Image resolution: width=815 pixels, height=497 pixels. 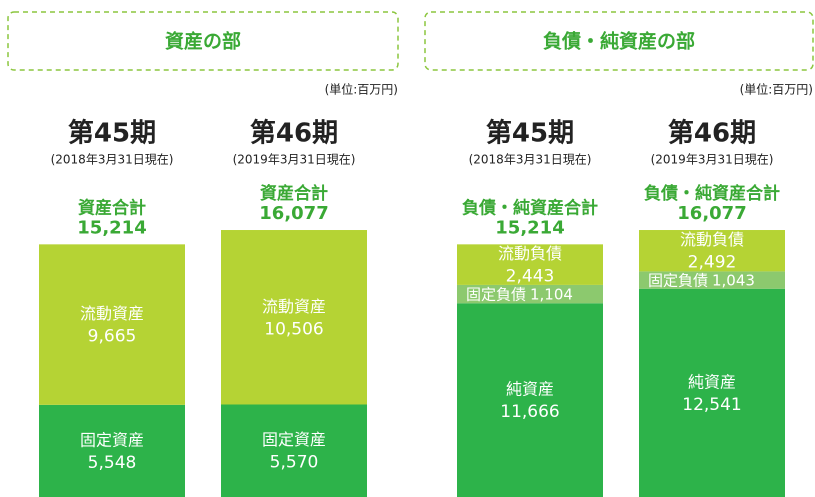 I want to click on segment-value: 12,541, so click(x=711, y=405).